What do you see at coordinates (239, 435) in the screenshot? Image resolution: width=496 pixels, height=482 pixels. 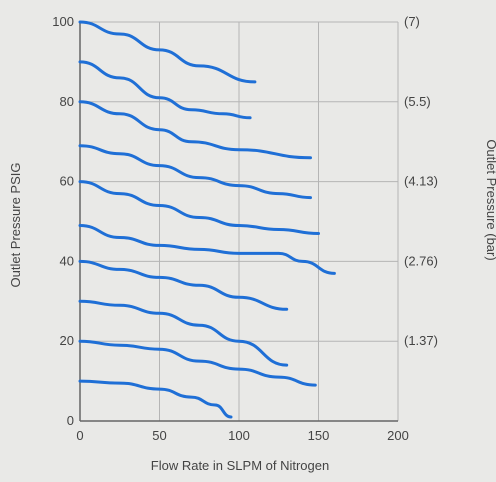 I see `x-tick-label: 100` at bounding box center [239, 435].